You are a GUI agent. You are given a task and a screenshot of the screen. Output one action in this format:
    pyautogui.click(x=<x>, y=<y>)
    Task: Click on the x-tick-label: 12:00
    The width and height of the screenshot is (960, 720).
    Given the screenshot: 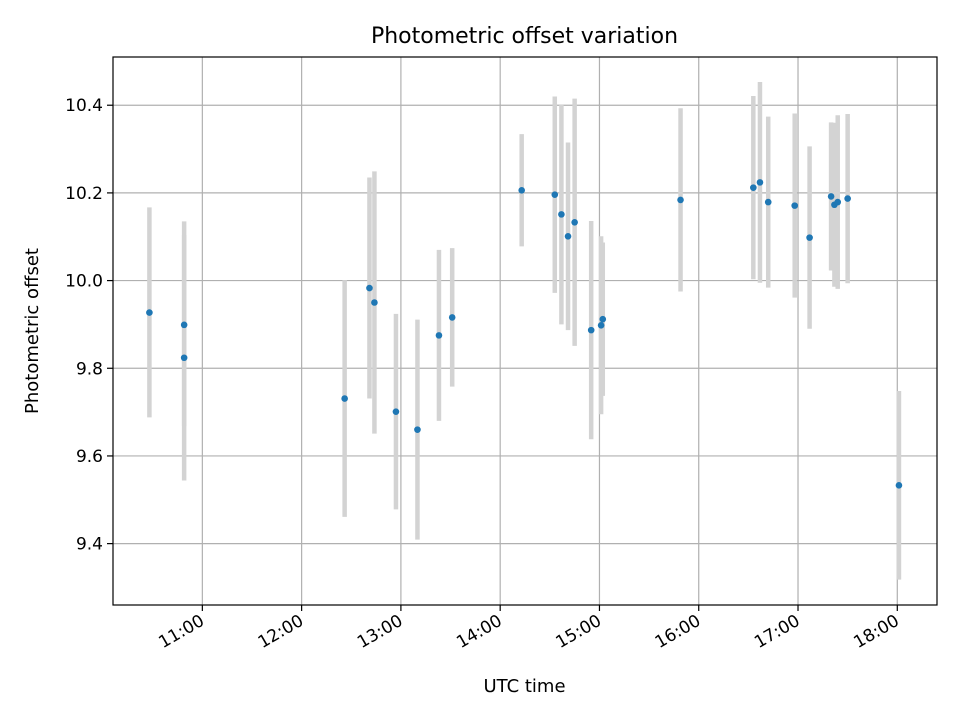 What is the action you would take?
    pyautogui.click(x=281, y=632)
    